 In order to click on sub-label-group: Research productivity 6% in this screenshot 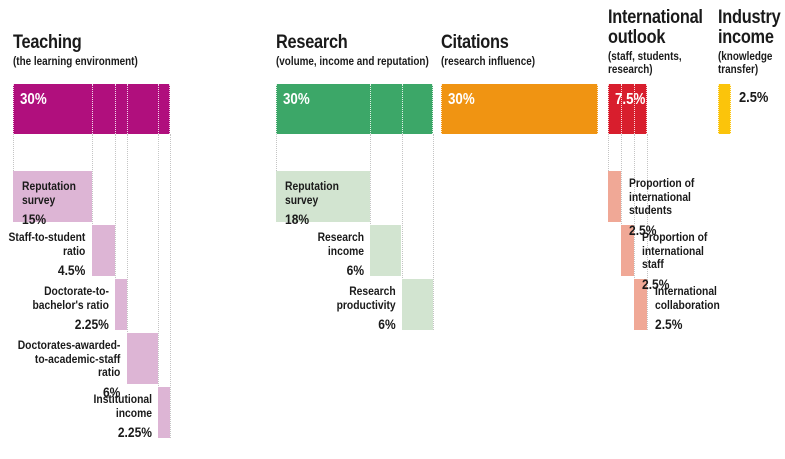, I will do `click(366, 308)`.